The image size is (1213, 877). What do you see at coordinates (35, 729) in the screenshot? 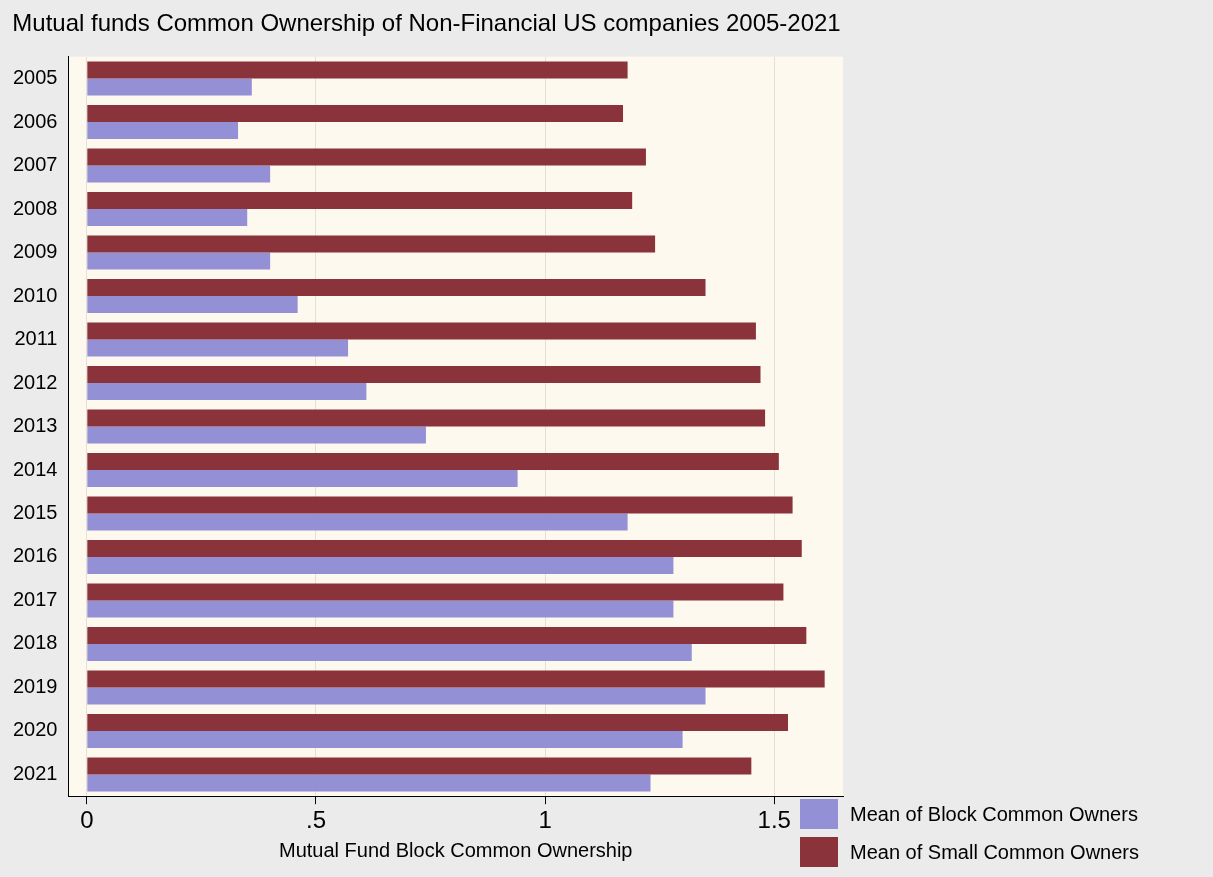
I see `y-tick-label: 2020` at bounding box center [35, 729].